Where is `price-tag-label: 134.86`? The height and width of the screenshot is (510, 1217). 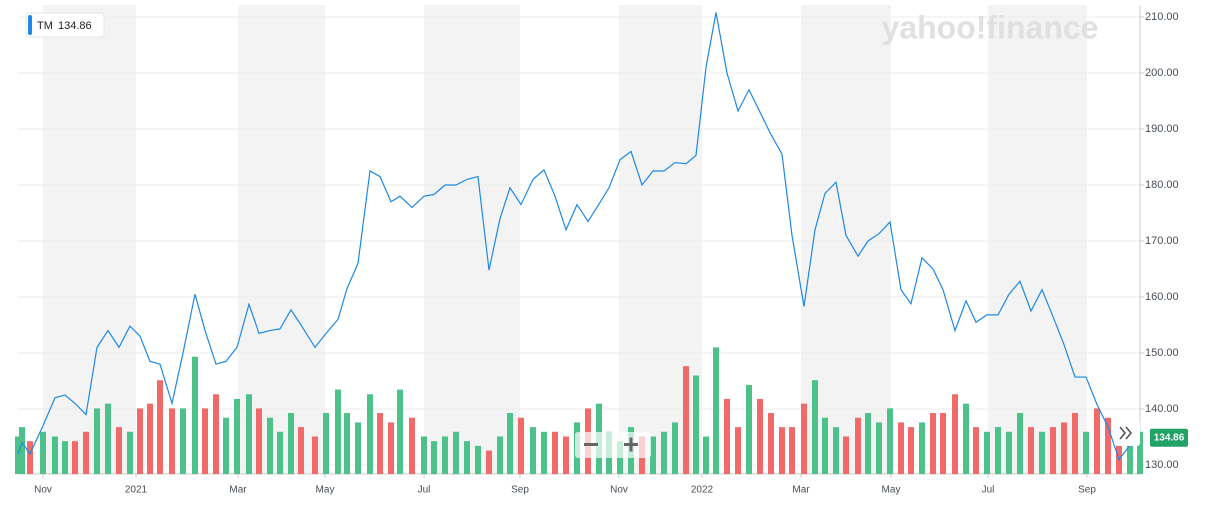 price-tag-label: 134.86 is located at coordinates (1169, 437).